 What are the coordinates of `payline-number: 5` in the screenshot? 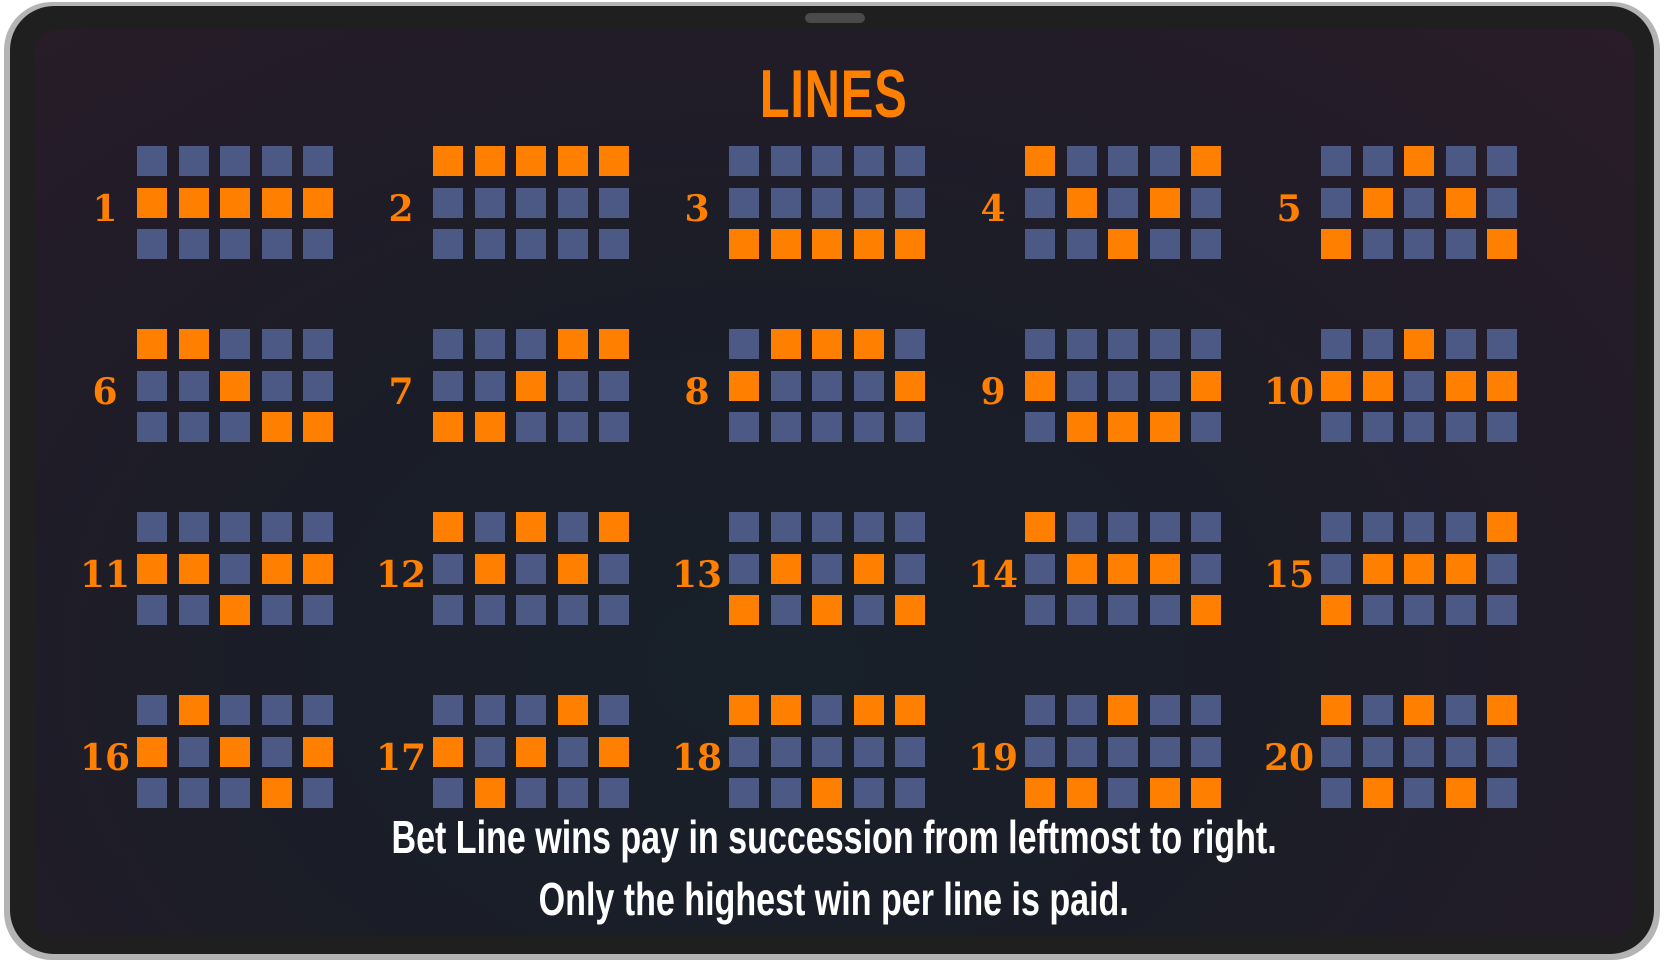 It's located at (1289, 209).